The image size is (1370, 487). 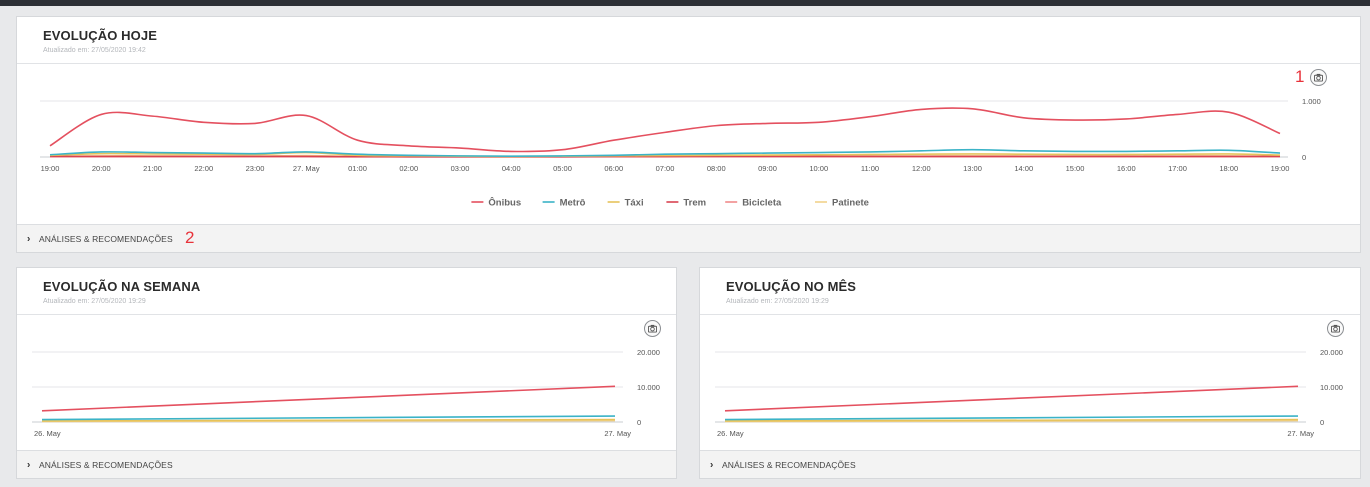 I want to click on chart-evolucao-mes: 0 10.000 20.000 26. May 27. May, so click(x=1029, y=393).